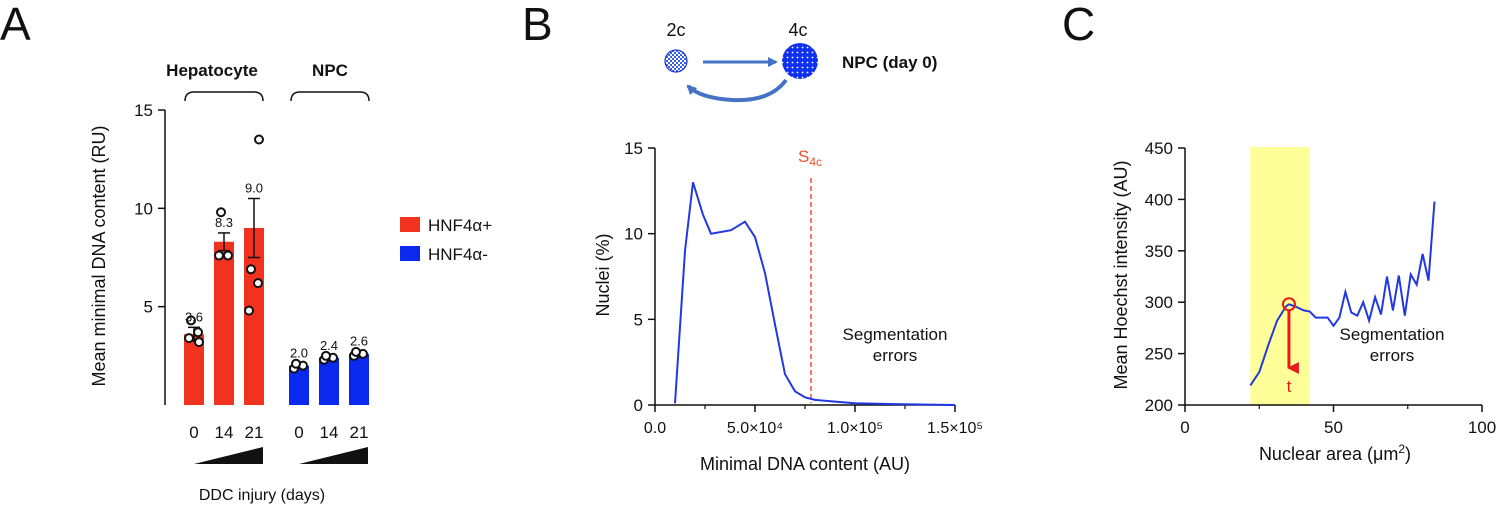 This screenshot has width=1500, height=508. I want to click on arrow-4c-to-2c, so click(737, 90).